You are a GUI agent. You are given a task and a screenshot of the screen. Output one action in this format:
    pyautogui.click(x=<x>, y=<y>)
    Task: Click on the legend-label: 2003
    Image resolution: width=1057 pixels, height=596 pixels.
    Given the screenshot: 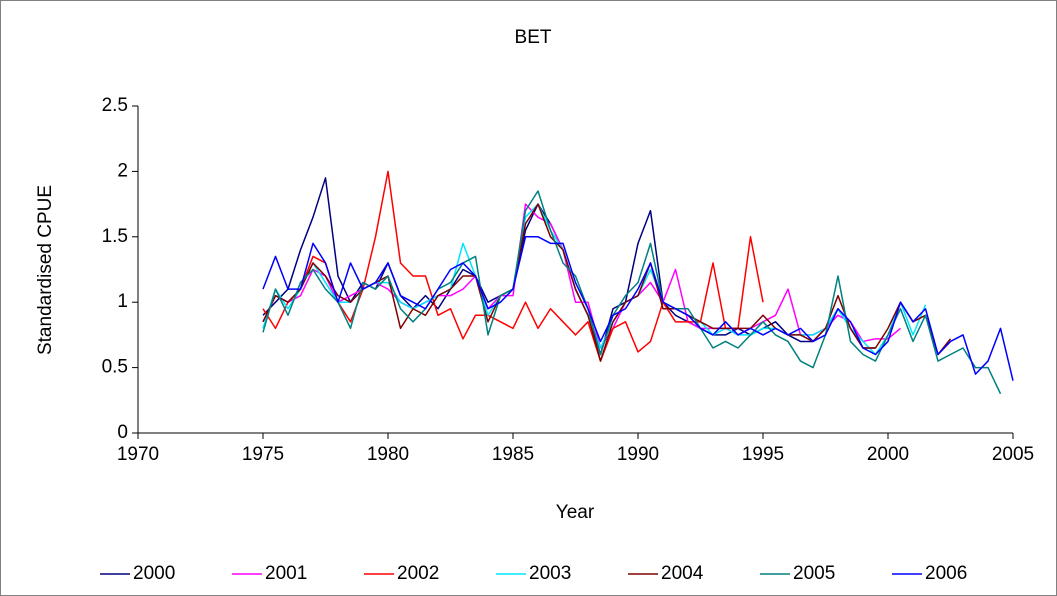 What is the action you would take?
    pyautogui.click(x=550, y=573)
    